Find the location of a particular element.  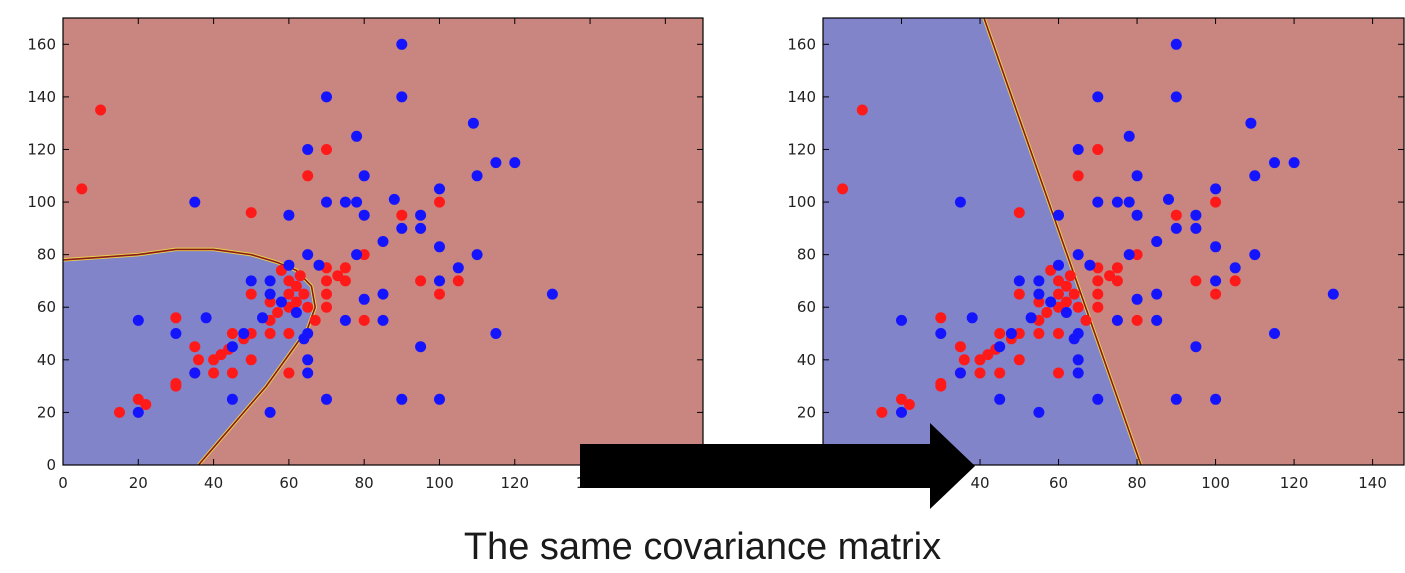

region-blue-decision is located at coordinates (189, 357).